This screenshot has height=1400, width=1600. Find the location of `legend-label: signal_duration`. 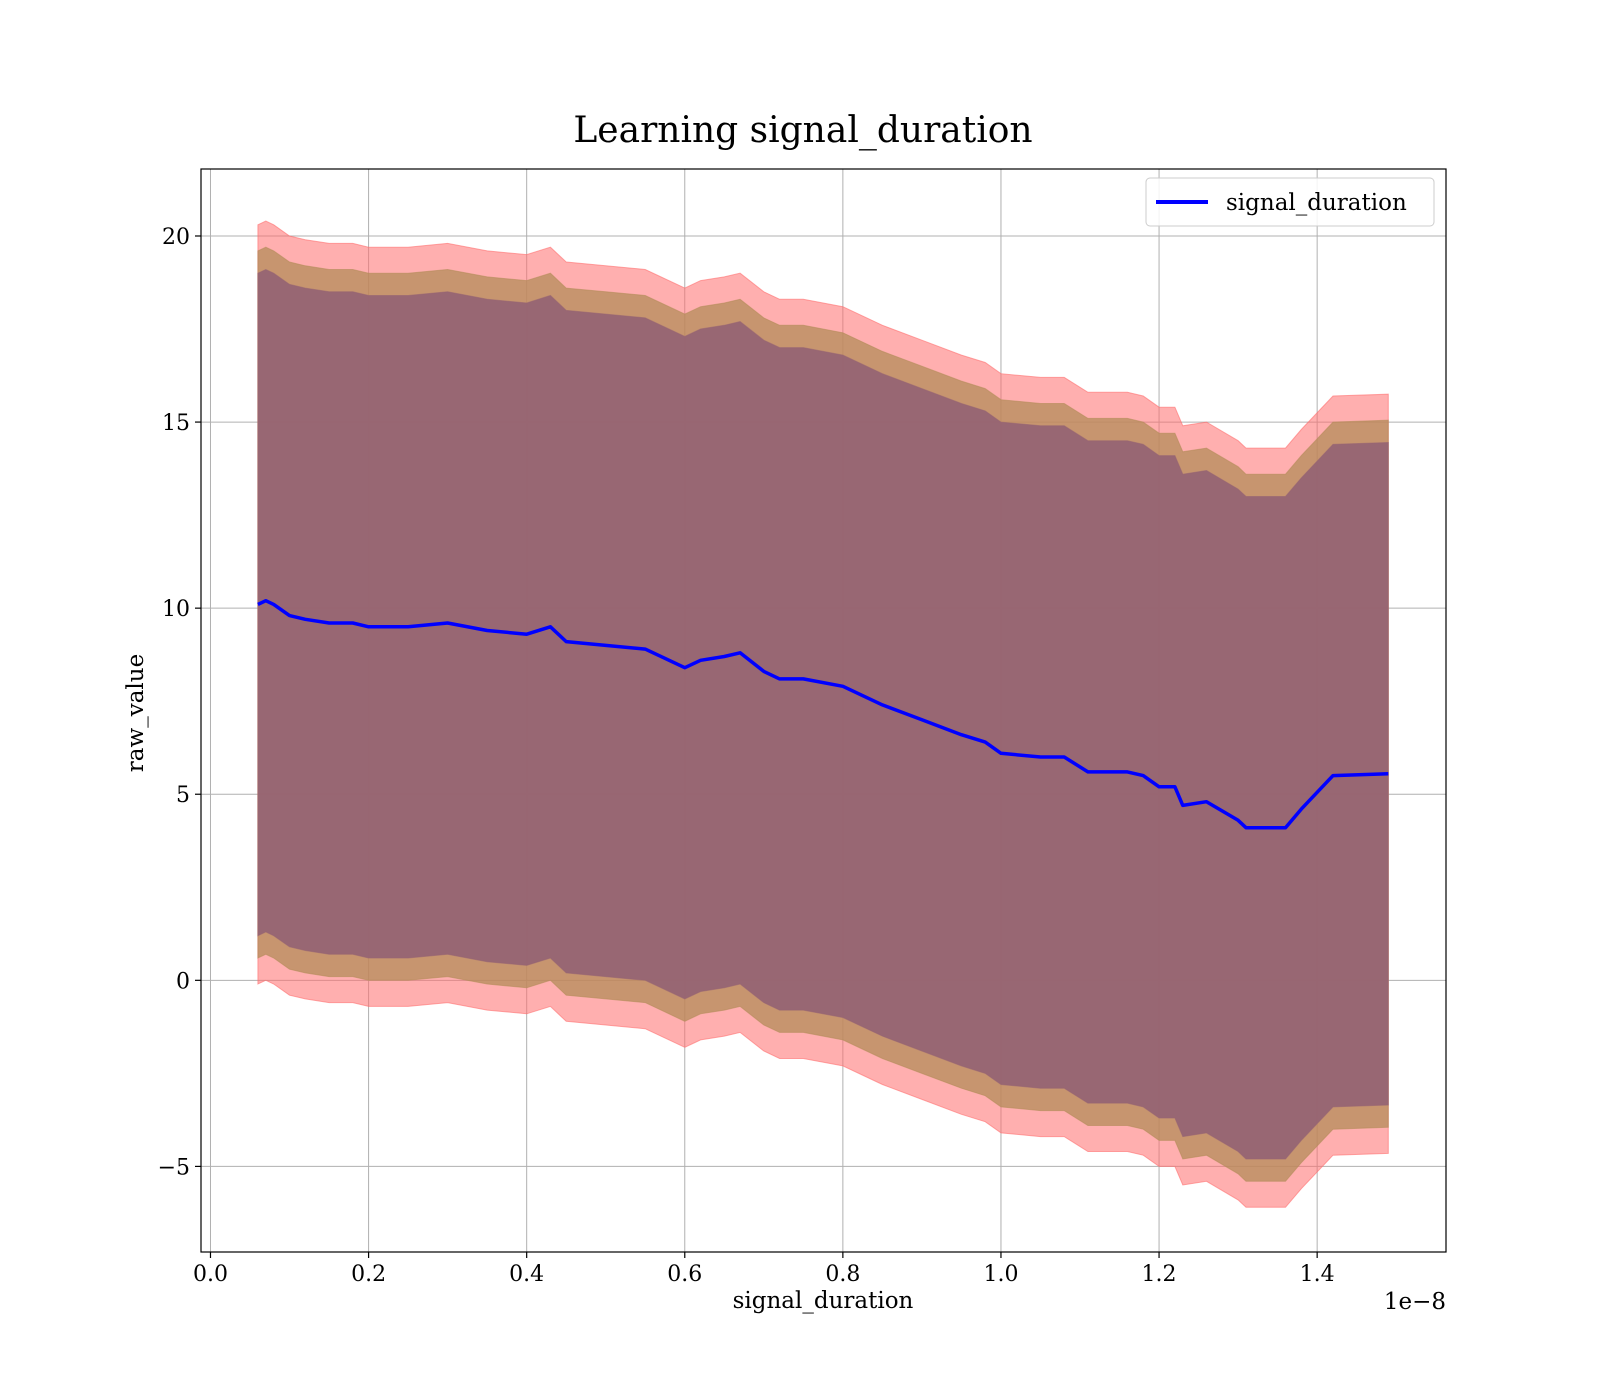

legend-label: signal_duration is located at coordinates (1316, 203).